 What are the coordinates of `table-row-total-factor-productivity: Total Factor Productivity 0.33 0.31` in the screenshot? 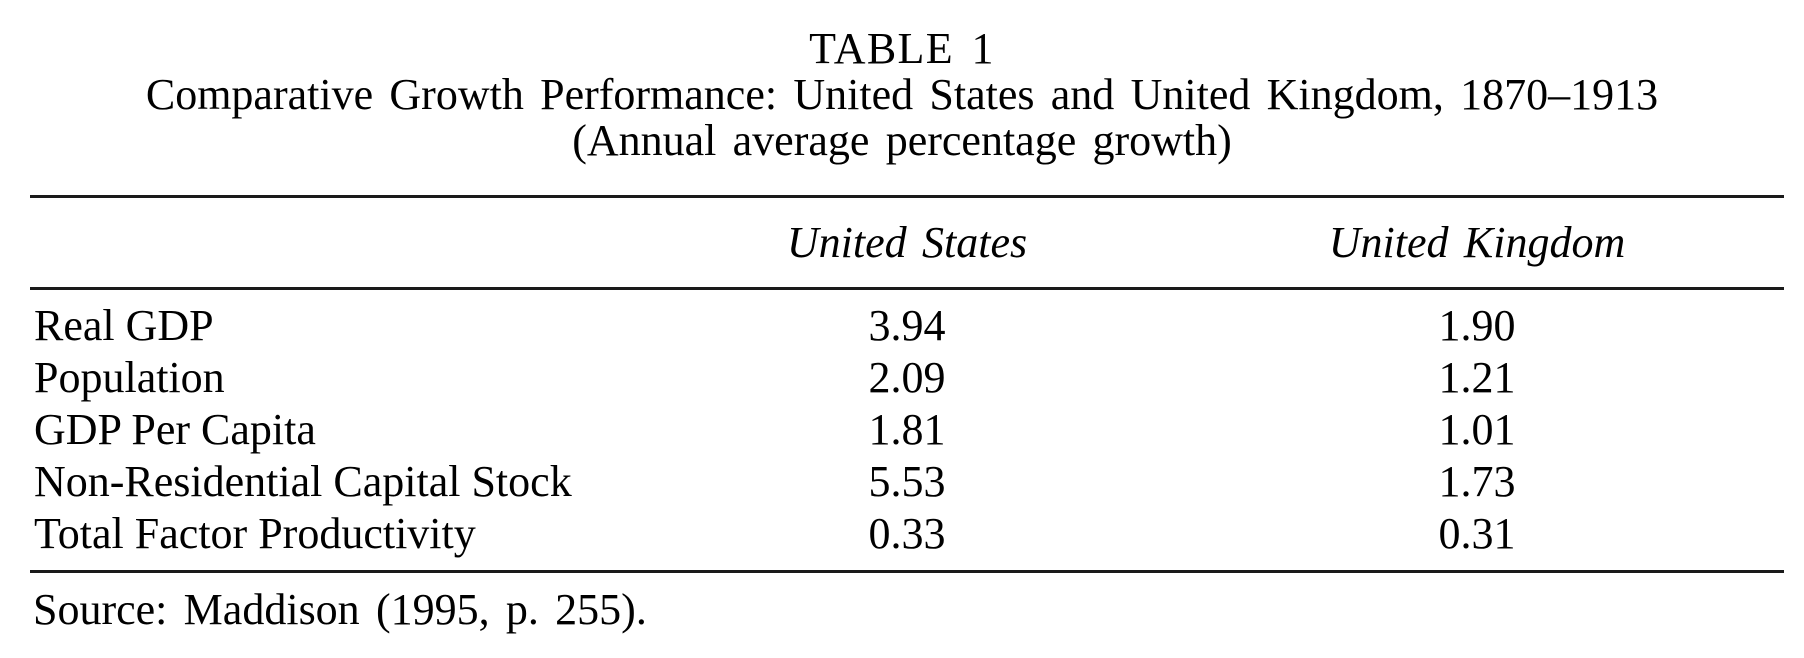 It's located at (907, 534).